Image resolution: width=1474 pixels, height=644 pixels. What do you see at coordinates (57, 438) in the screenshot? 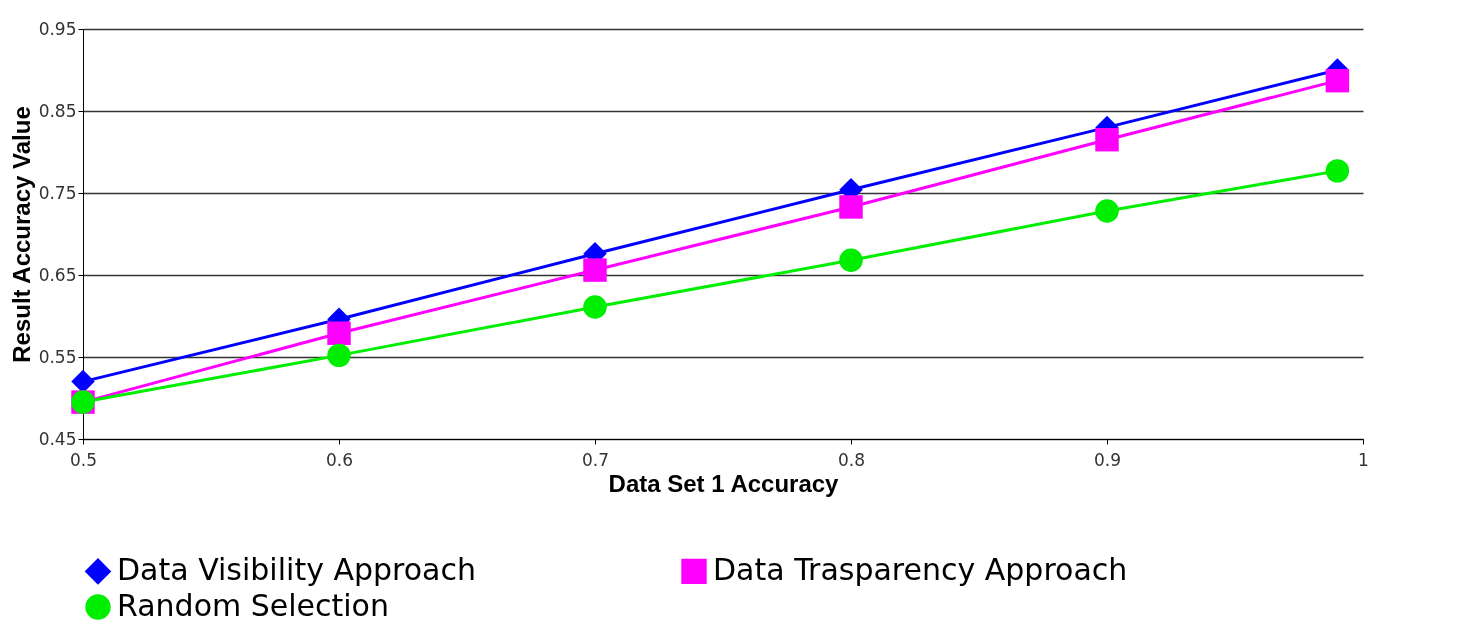
I see `y-tick-label: 0.45` at bounding box center [57, 438].